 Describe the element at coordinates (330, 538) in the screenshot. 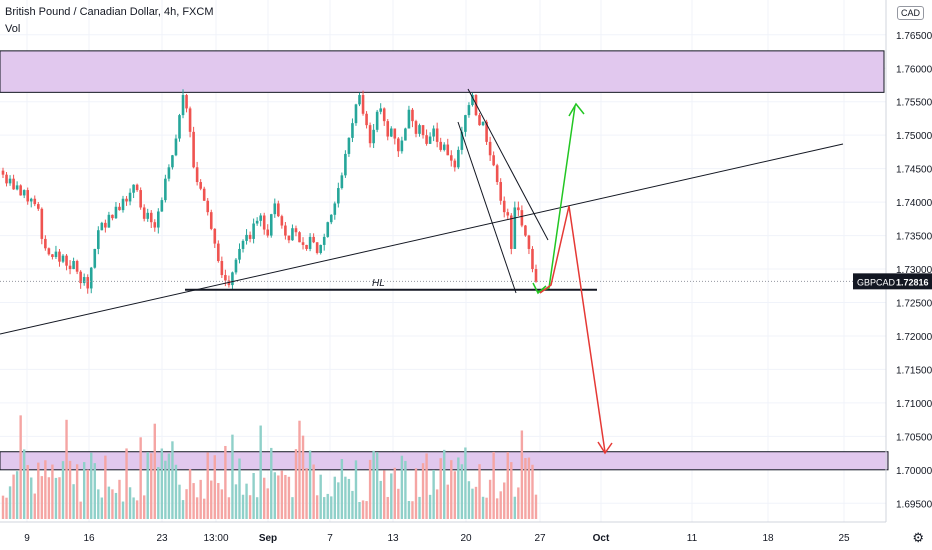

I see `x-tick-label: 7` at that location.